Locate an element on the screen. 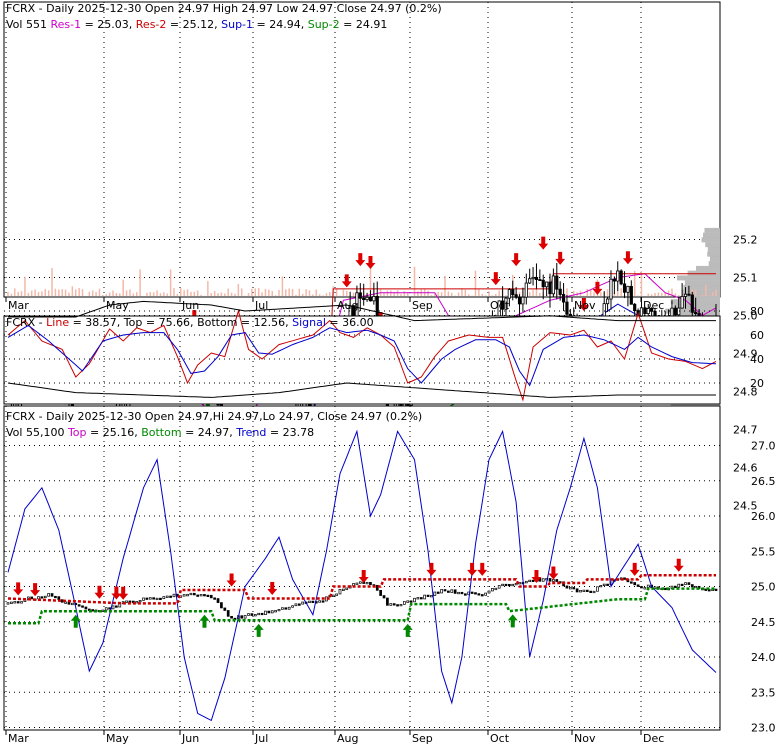 The height and width of the screenshot is (745, 780). price-xaxis-label-2: Jun is located at coordinates (190, 305).